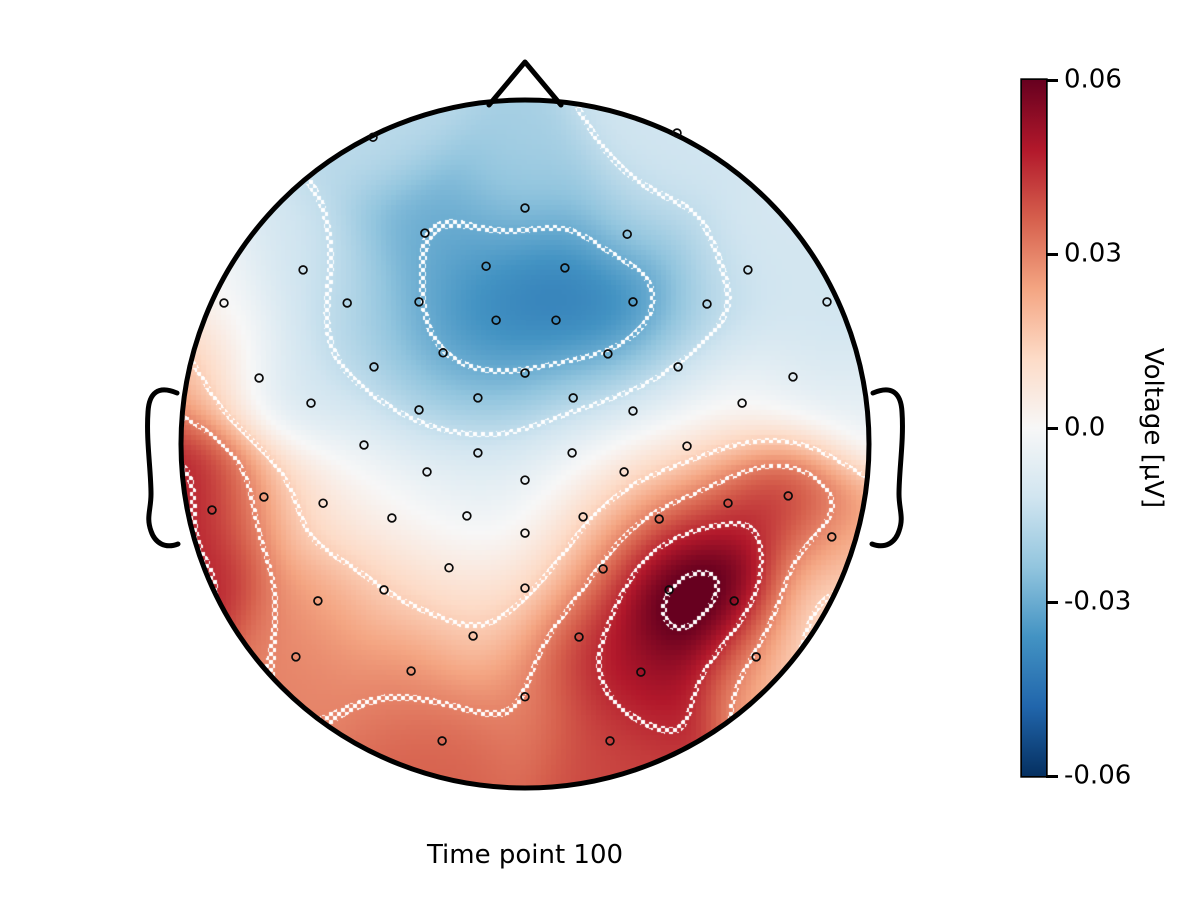 This screenshot has width=1200, height=900. Describe the element at coordinates (163, 468) in the screenshot. I see `ear-left-outline` at that location.